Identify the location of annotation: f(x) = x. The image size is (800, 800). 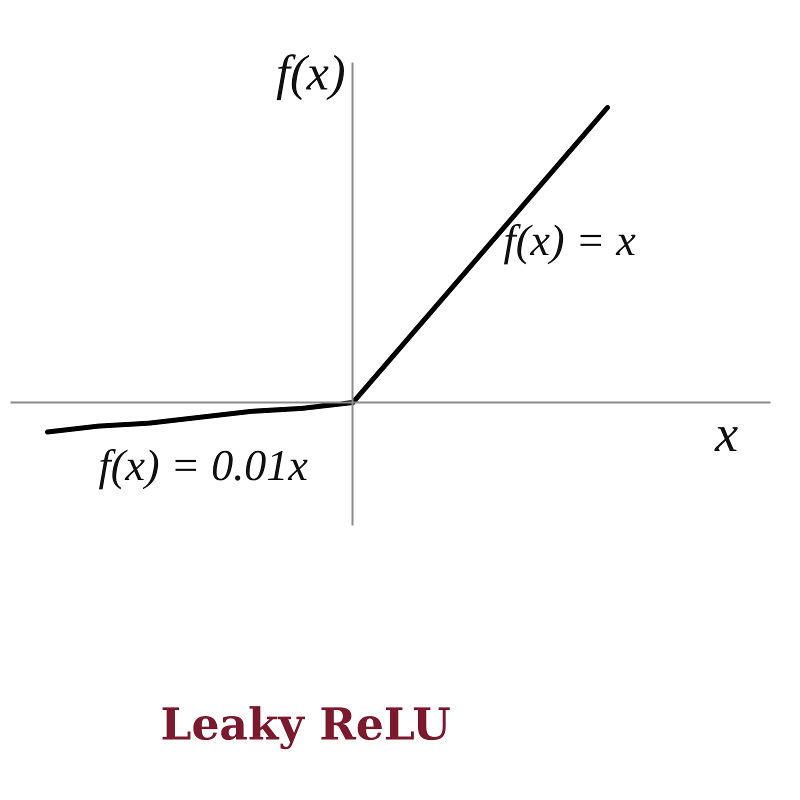
(570, 240).